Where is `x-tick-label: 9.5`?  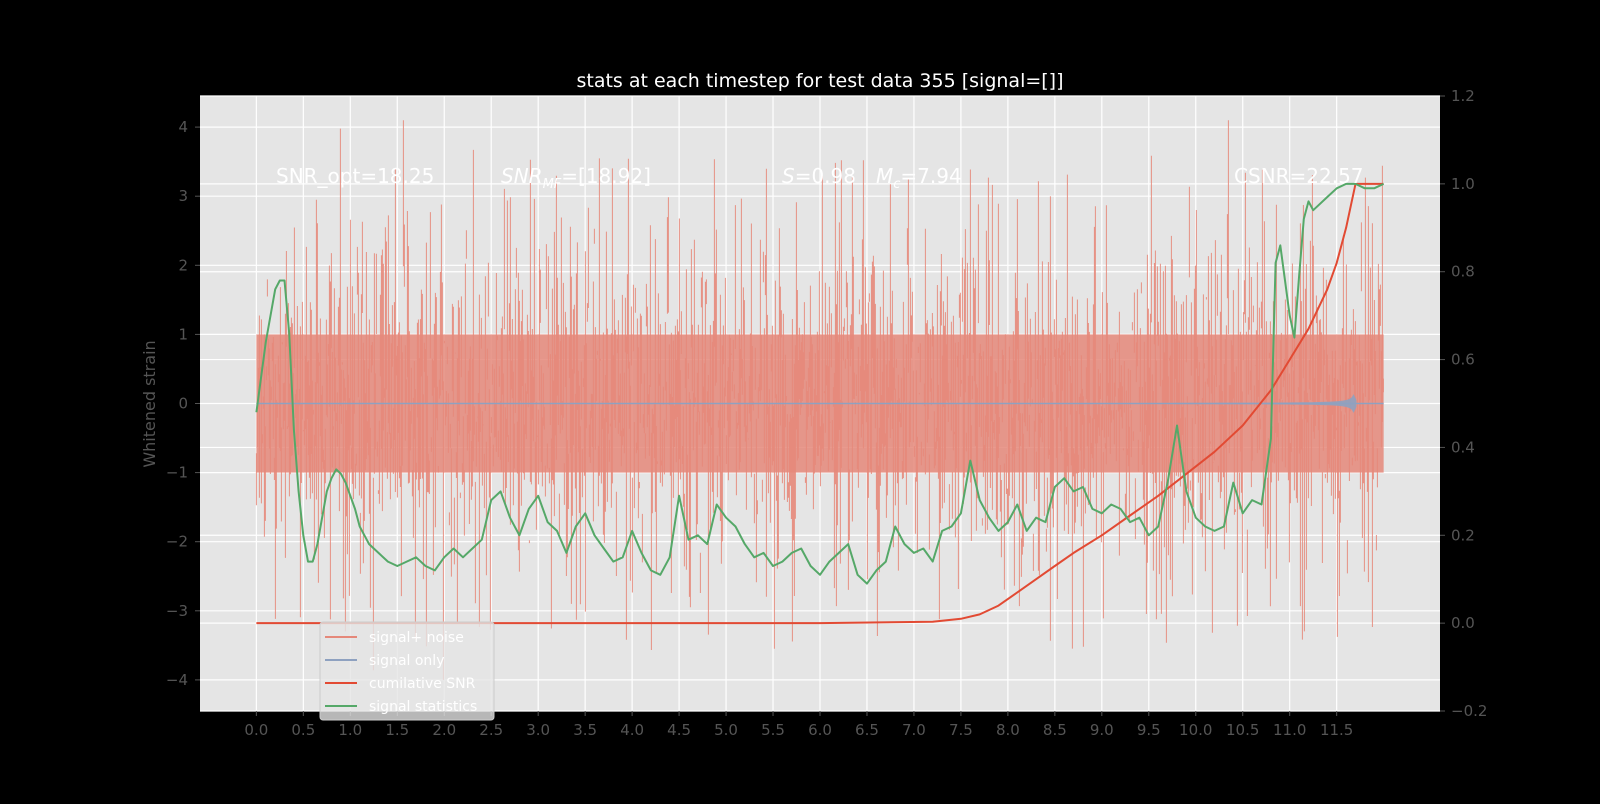
x-tick-label: 9.5 is located at coordinates (1149, 730).